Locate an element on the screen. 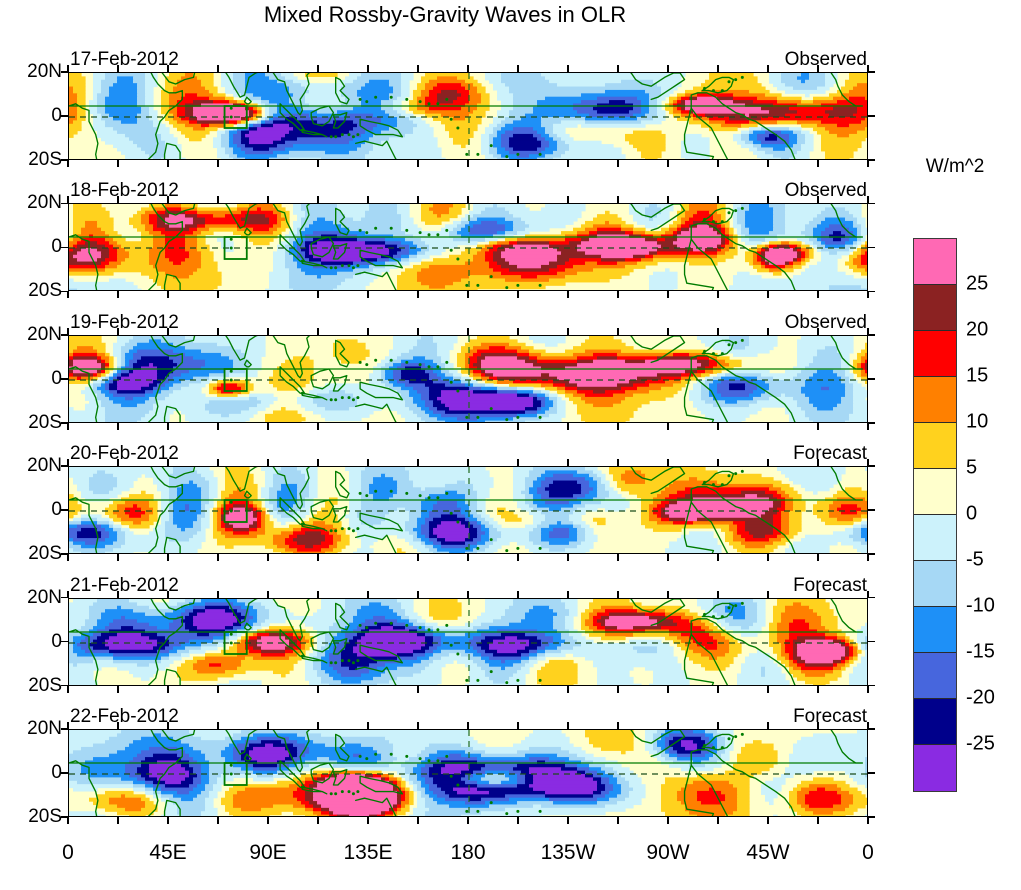 The height and width of the screenshot is (890, 1021). figure-title: Mixed Rossby-Gravity Waves in OLR is located at coordinates (445, 14).